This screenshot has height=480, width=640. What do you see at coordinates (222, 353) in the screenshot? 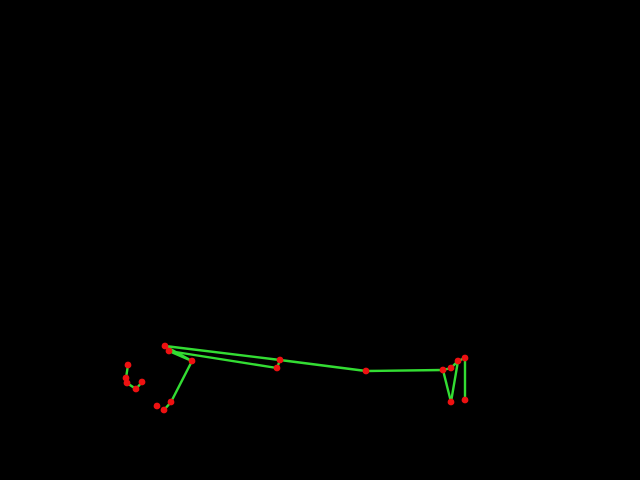
I see `bone-j0-j6` at bounding box center [222, 353].